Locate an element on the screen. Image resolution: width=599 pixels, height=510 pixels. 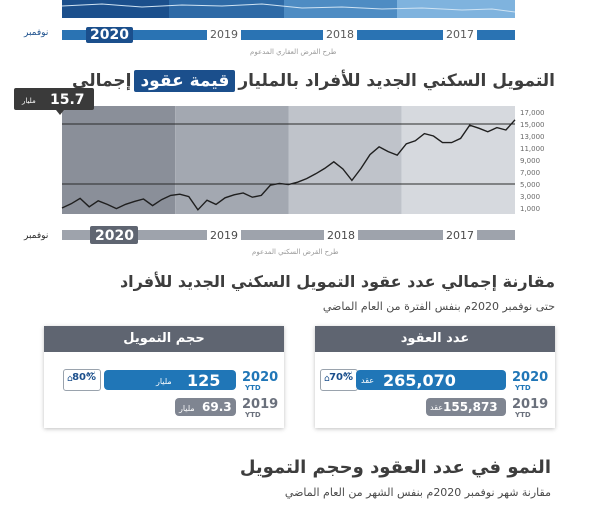
latest-value-box is located at coordinates (54, 99).